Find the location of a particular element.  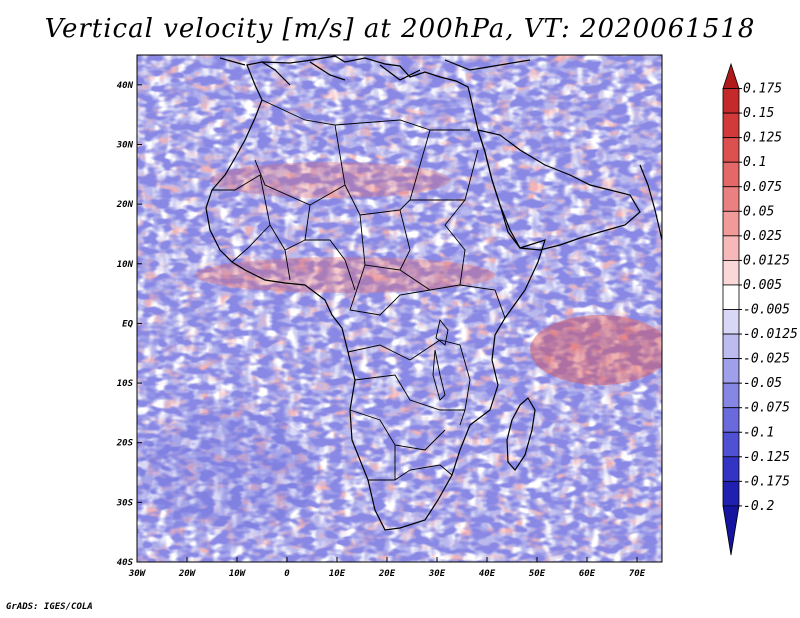

lat-tick-label: 40N is located at coordinates (125, 86).